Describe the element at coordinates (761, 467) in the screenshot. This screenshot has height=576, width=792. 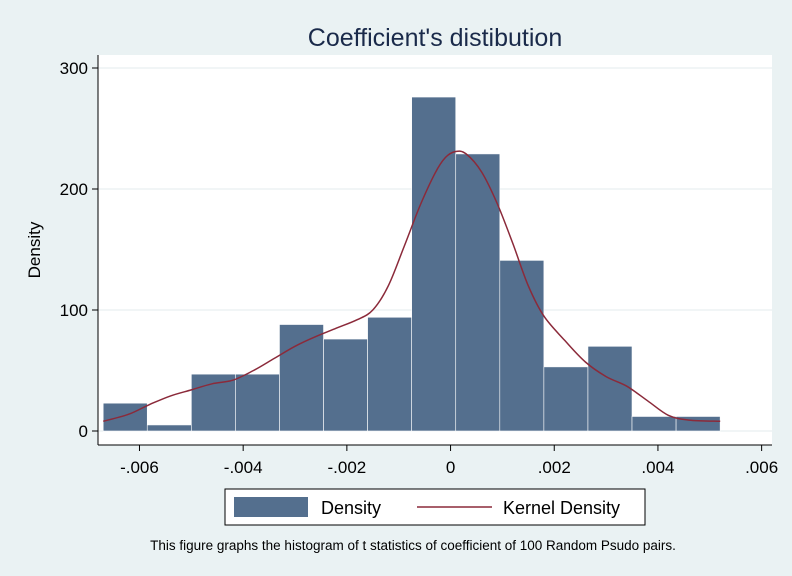
I see `x-tick-label-6: .006` at that location.